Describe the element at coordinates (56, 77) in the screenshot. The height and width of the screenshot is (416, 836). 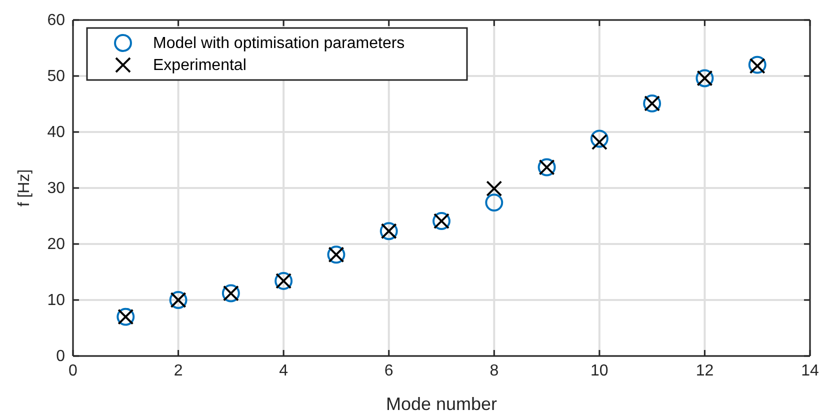
I see `y-tick-label: 50` at that location.